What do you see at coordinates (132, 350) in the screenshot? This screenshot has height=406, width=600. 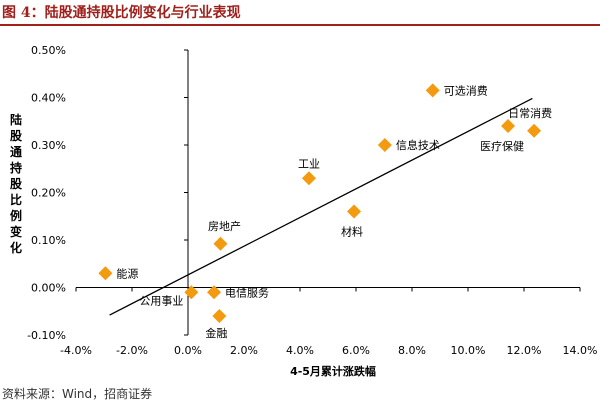 I see `x-tick-label: -2.0%` at bounding box center [132, 350].